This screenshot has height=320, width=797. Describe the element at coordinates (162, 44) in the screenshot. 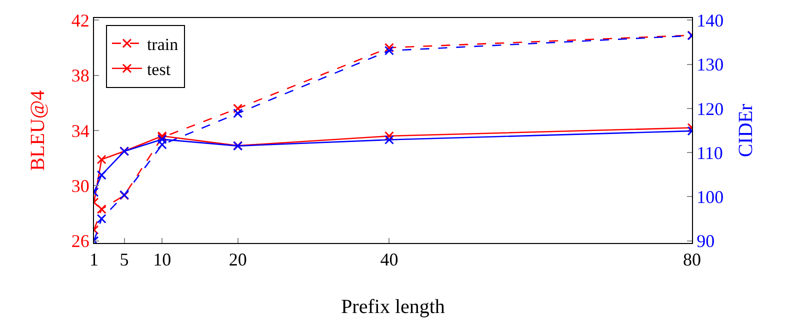

I see `legend-label: train` at that location.